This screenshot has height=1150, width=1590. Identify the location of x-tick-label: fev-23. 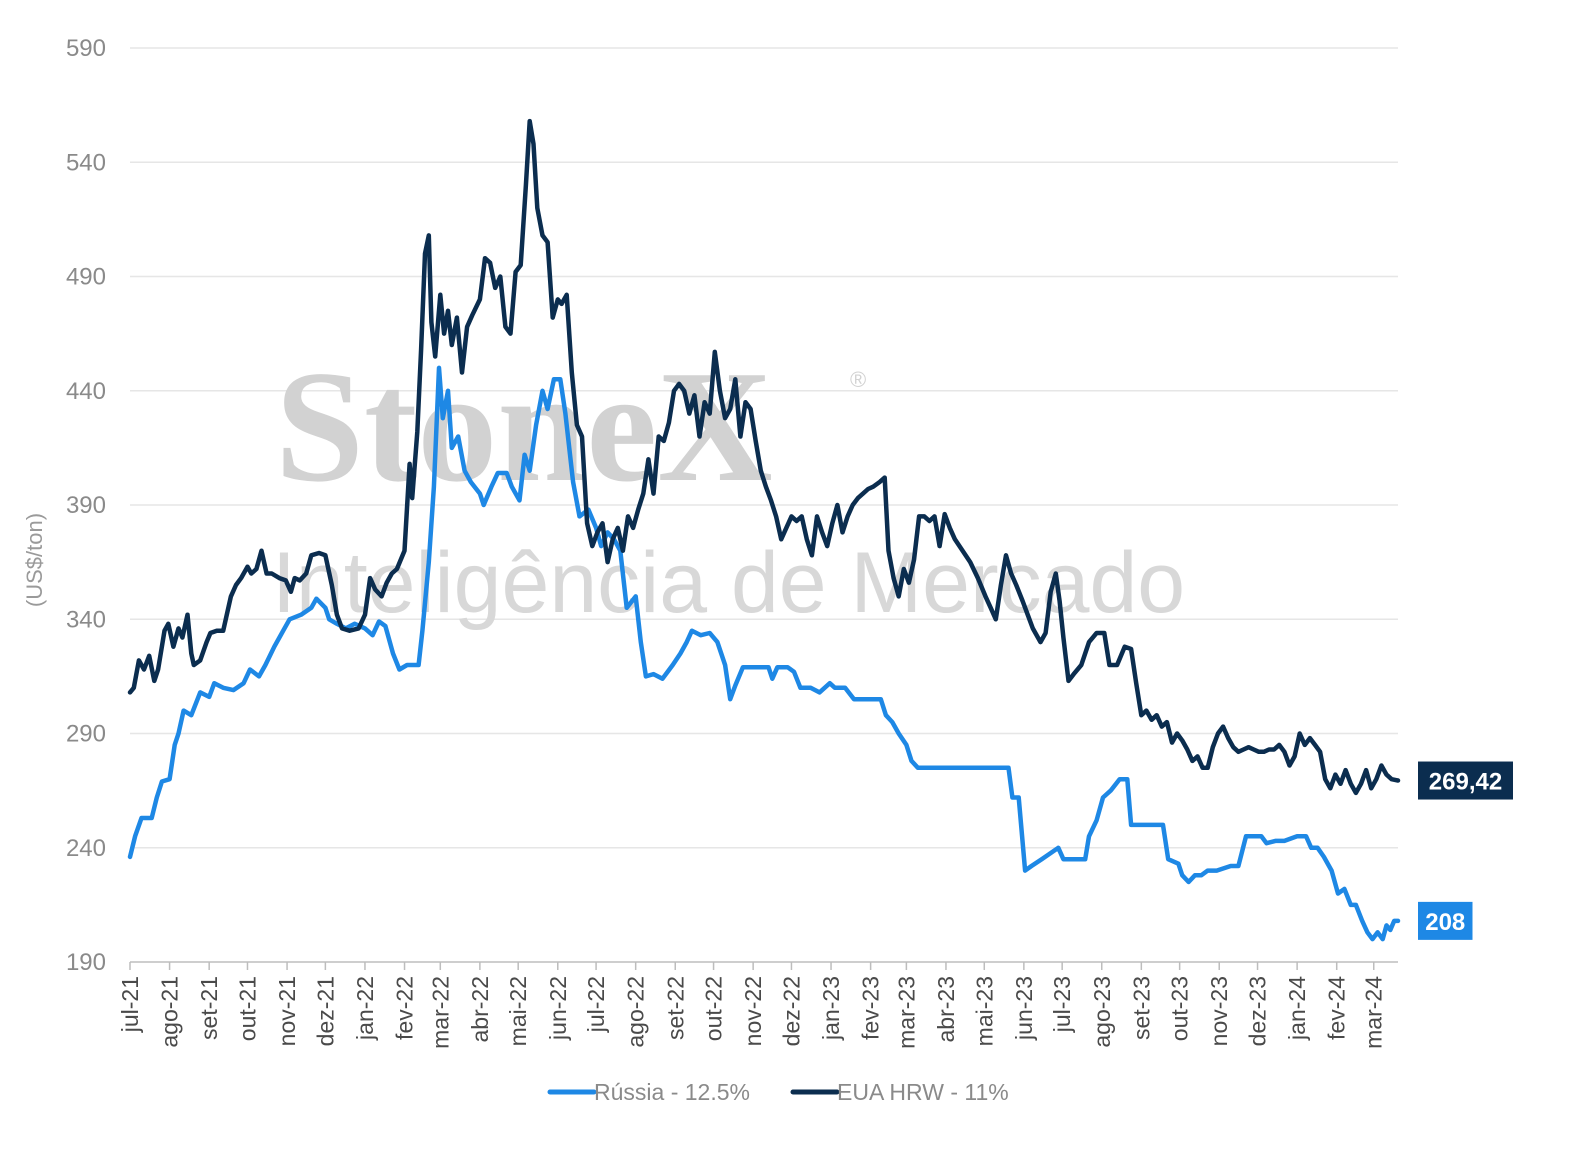
(871, 1008).